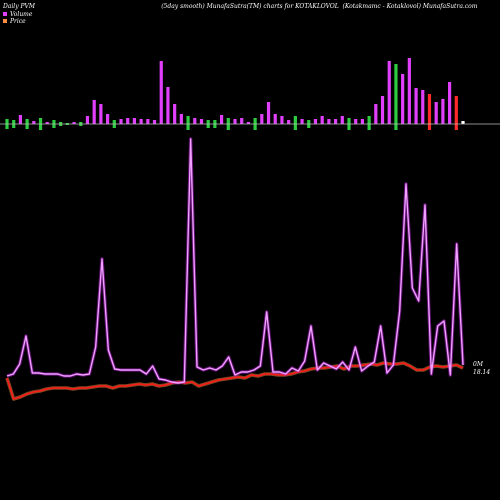 This screenshot has width=500, height=500. I want to click on price-line-glow, so click(234, 381).